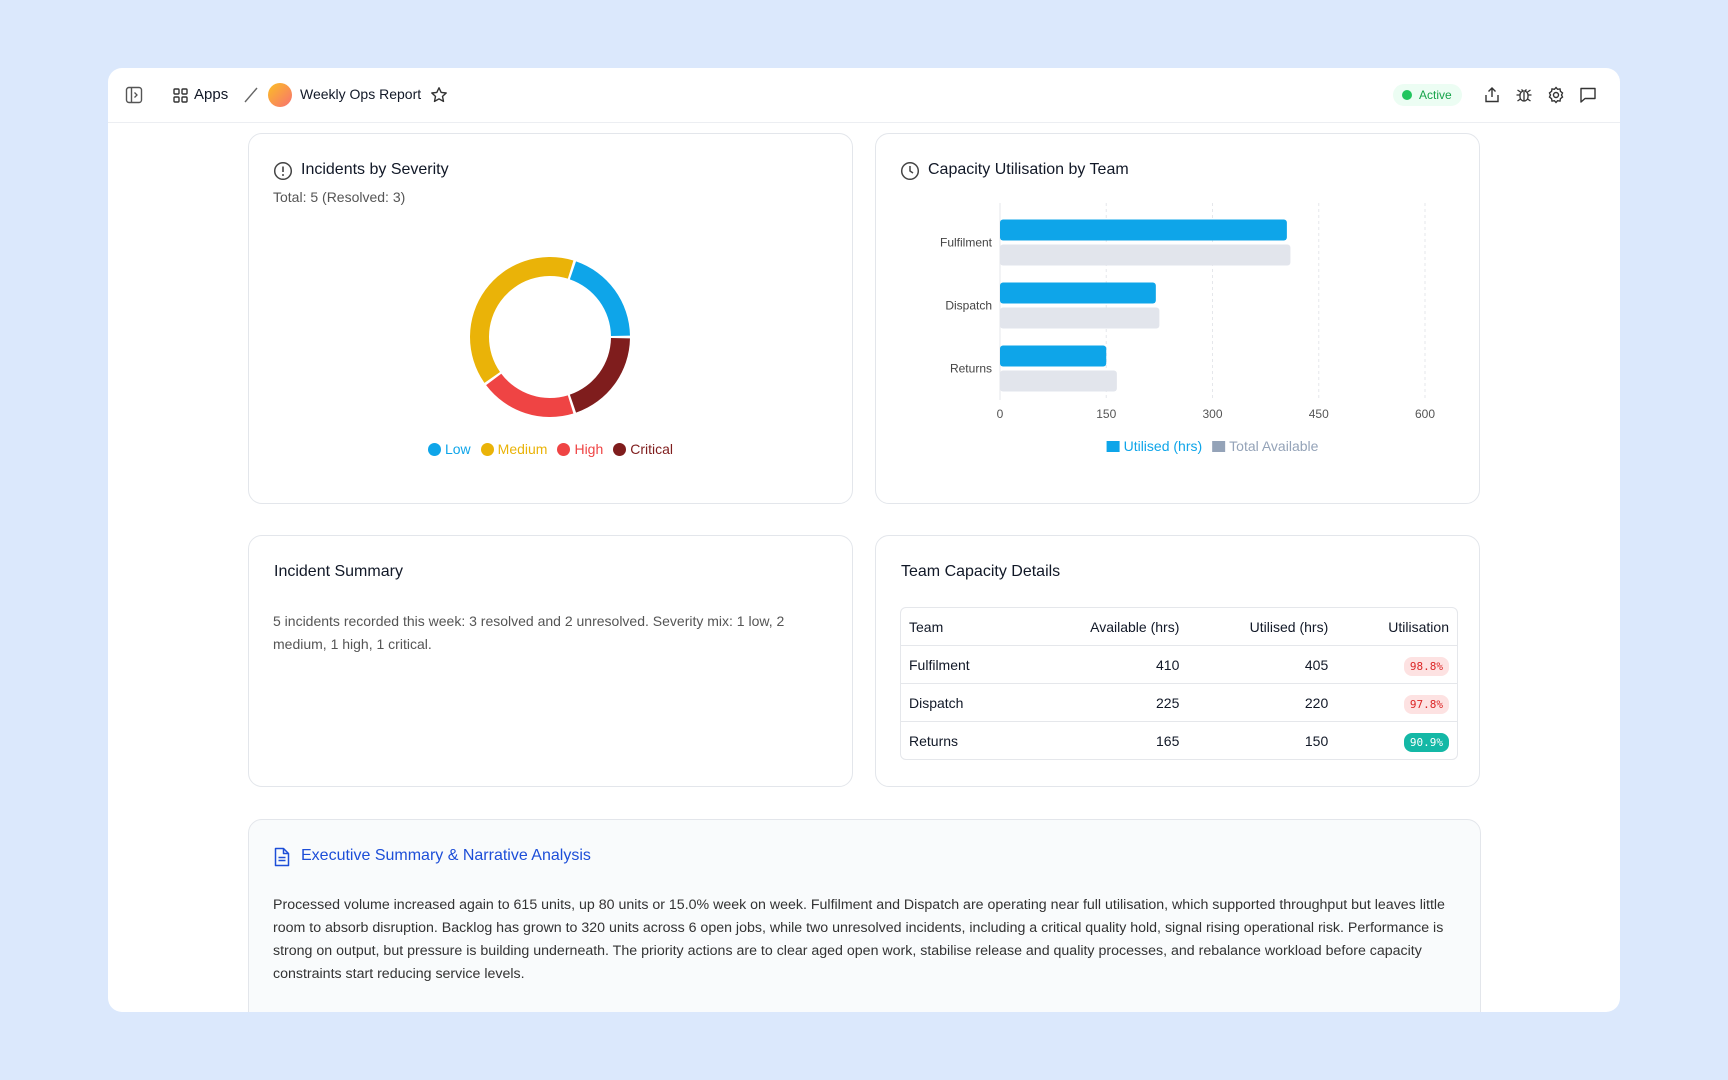 This screenshot has width=1728, height=1080. I want to click on status-dot, so click(1407, 95).